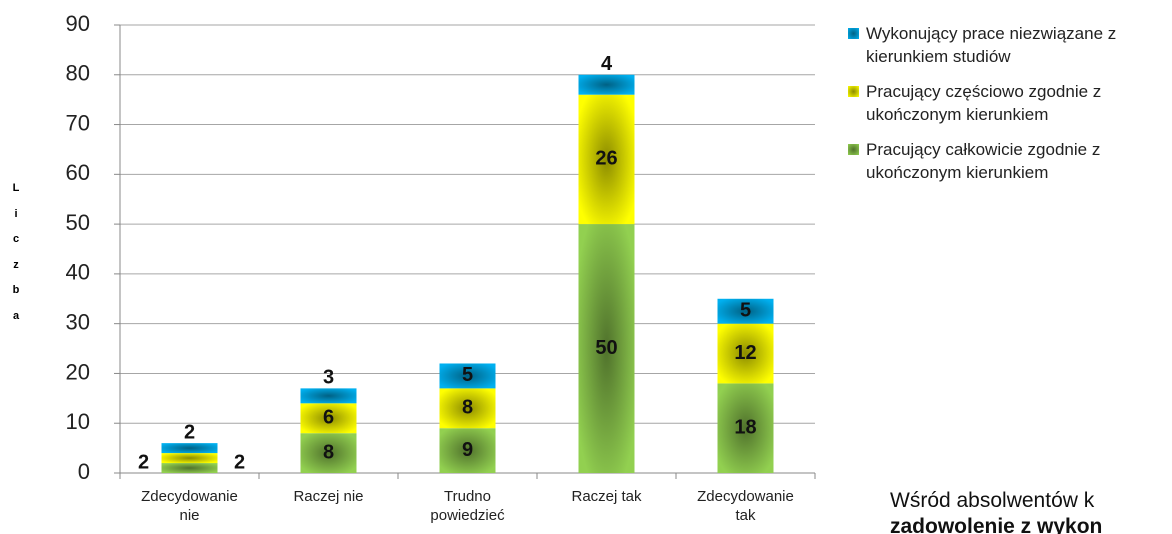 This screenshot has width=1172, height=534. I want to click on data-label: 4, so click(607, 64).